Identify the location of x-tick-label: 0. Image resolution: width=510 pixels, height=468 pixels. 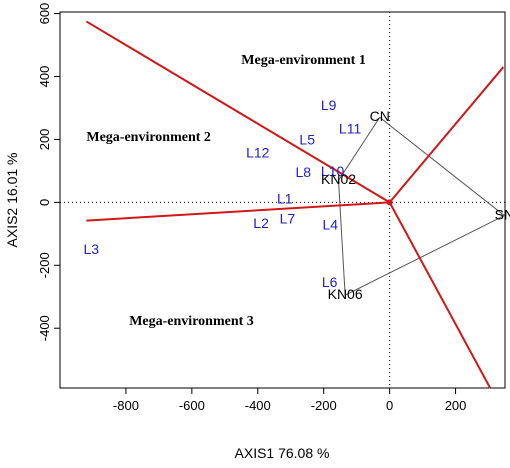
(389, 405).